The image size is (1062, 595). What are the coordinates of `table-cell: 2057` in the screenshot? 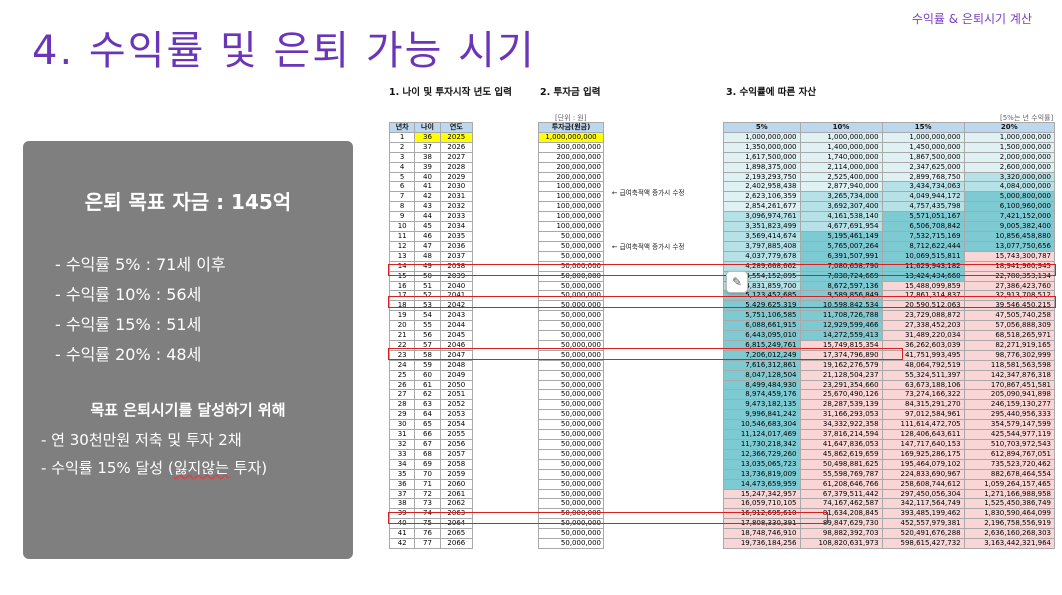 It's located at (456, 454).